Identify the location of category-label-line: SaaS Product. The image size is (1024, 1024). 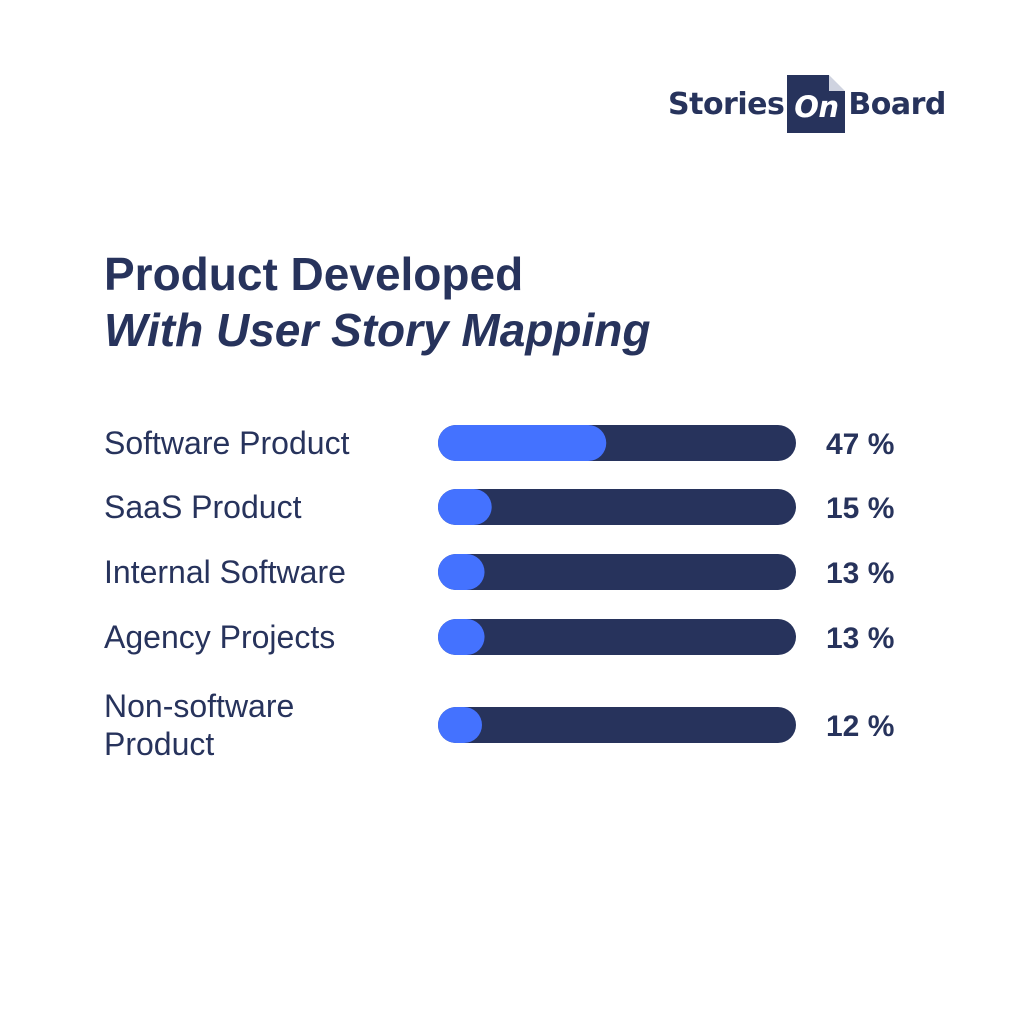
(203, 507).